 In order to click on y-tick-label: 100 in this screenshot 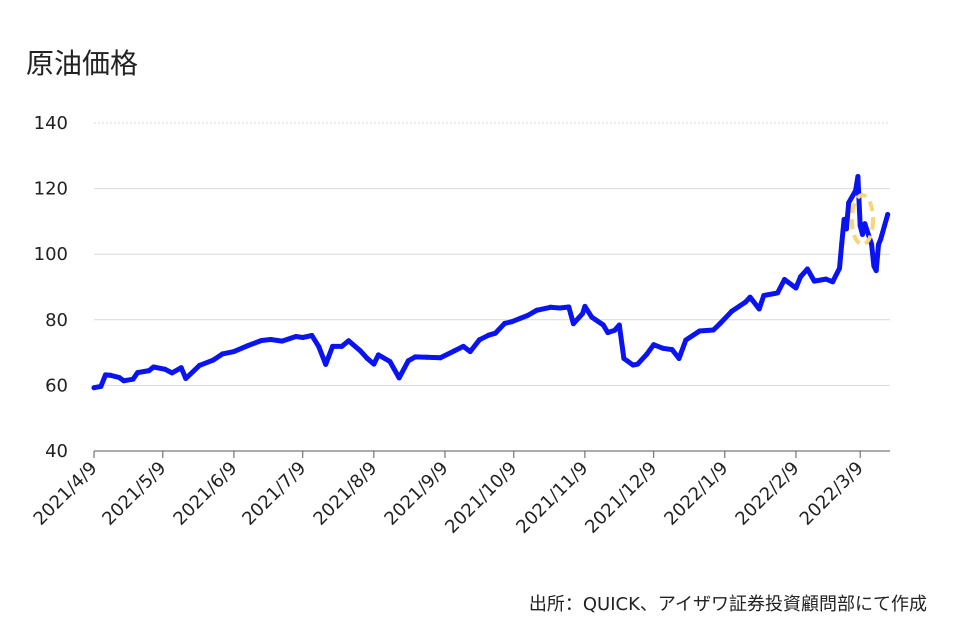, I will do `click(51, 254)`.